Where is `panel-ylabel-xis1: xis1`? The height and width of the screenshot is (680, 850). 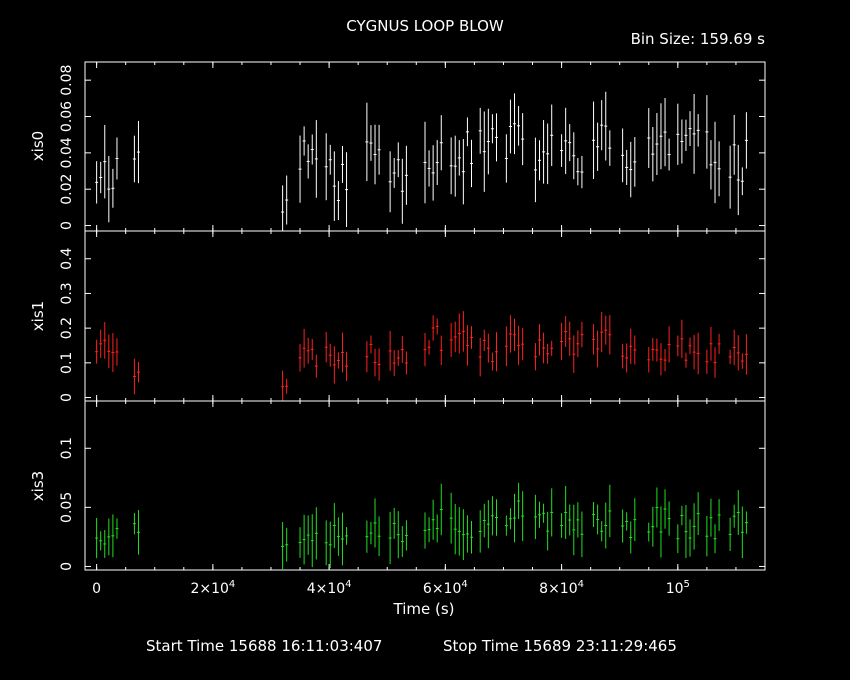
panel-ylabel-xis1: xis1 is located at coordinates (38, 316).